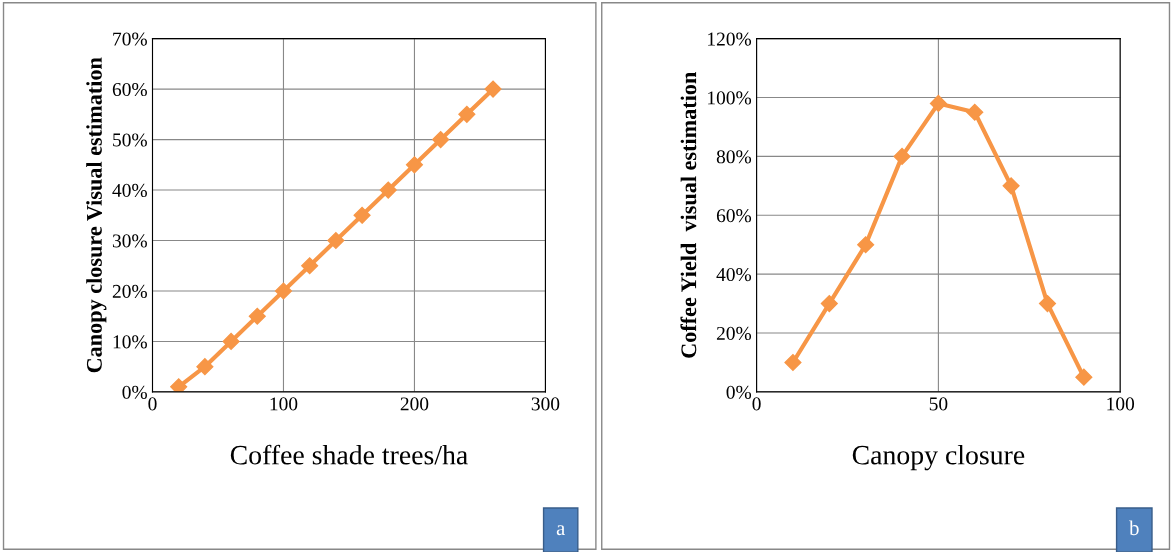 This screenshot has height=552, width=1173. Describe the element at coordinates (545, 404) in the screenshot. I see `x-tick-label: 300` at that location.